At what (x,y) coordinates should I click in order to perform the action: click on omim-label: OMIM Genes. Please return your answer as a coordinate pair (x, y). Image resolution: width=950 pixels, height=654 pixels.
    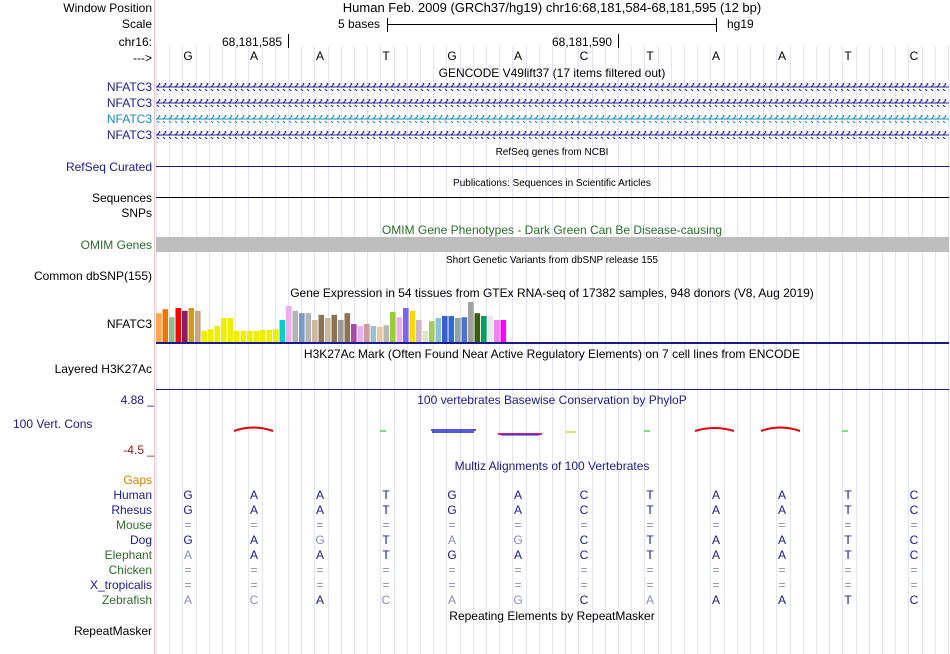
    Looking at the image, I should click on (116, 245).